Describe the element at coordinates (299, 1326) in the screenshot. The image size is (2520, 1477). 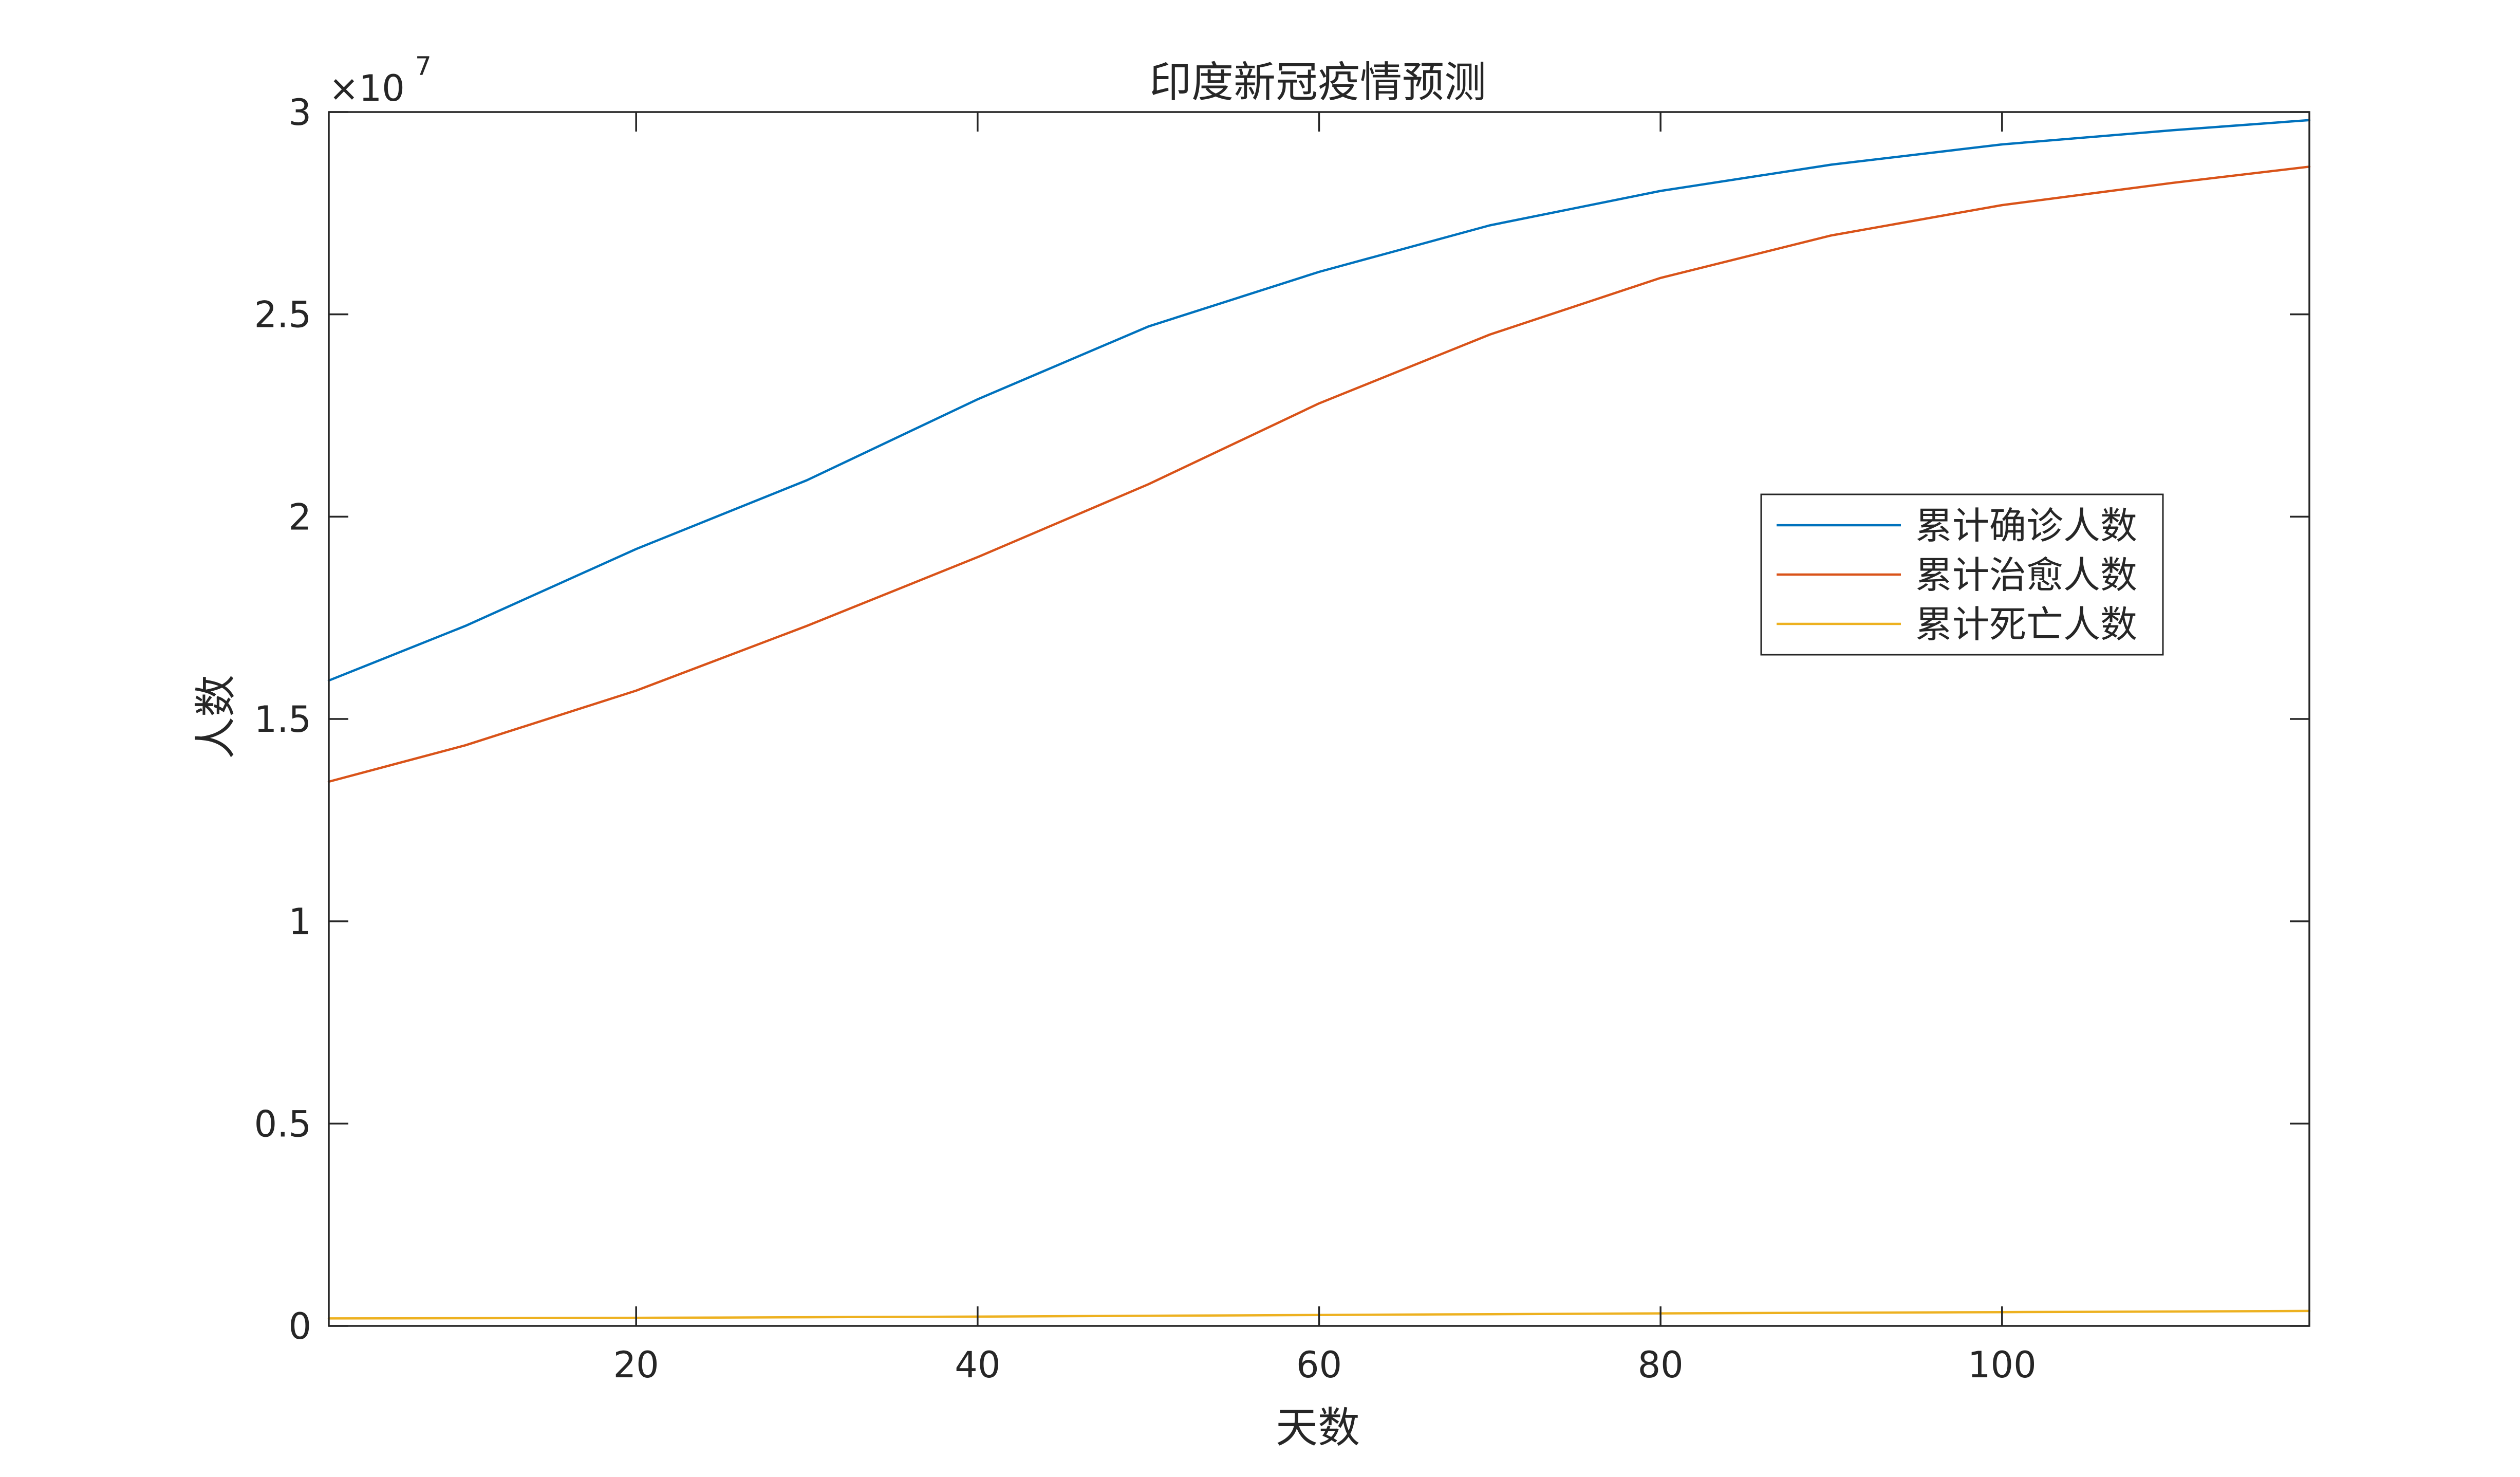
I see `y-tick-label: 0` at that location.